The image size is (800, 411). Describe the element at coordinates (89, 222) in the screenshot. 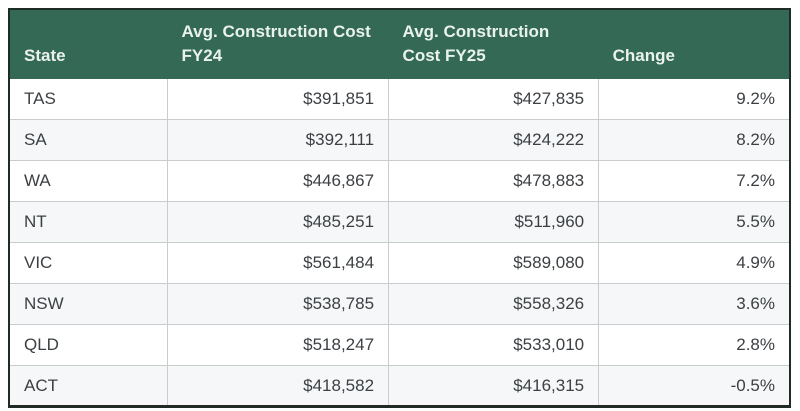

I see `state-cell: NT` at that location.